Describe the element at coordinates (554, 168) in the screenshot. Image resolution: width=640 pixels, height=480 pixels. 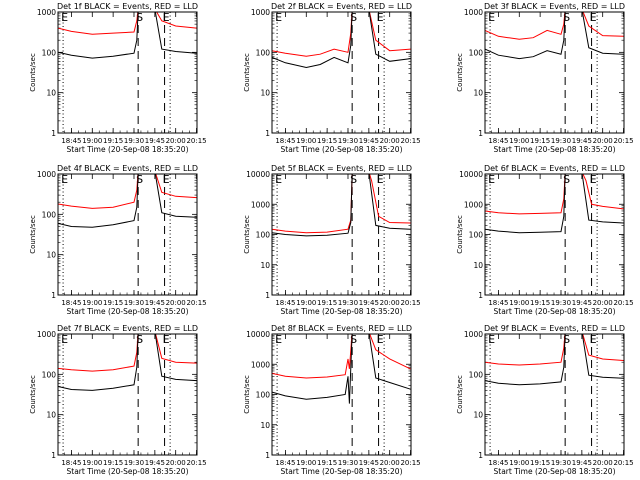
I see `panel-title: Det 6f BLACK = Events, RED = LLD` at that location.